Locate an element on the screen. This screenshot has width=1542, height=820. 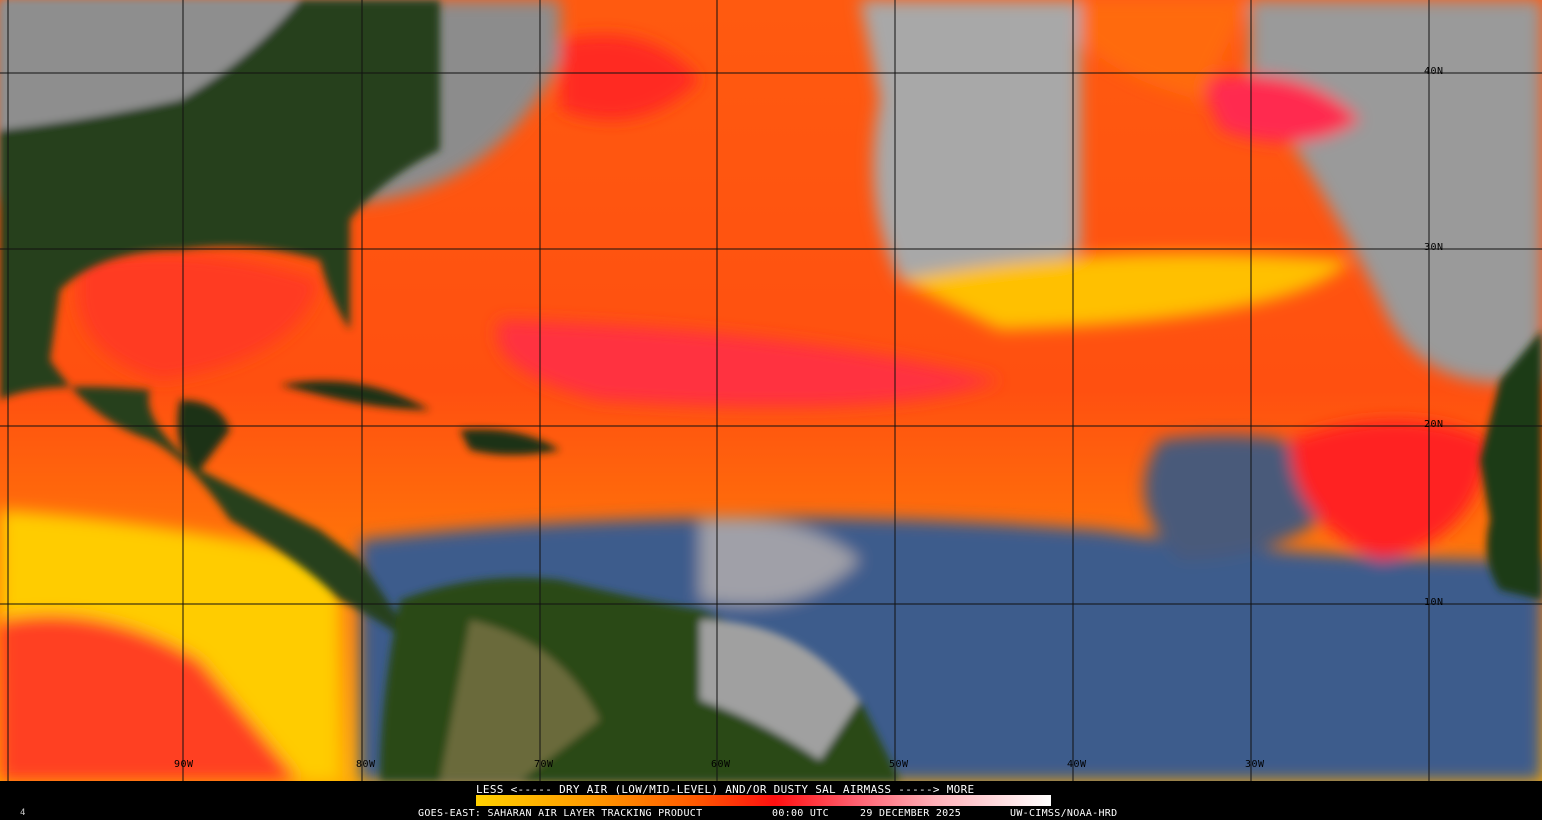
longitude-label-70w: 70W is located at coordinates (544, 764).